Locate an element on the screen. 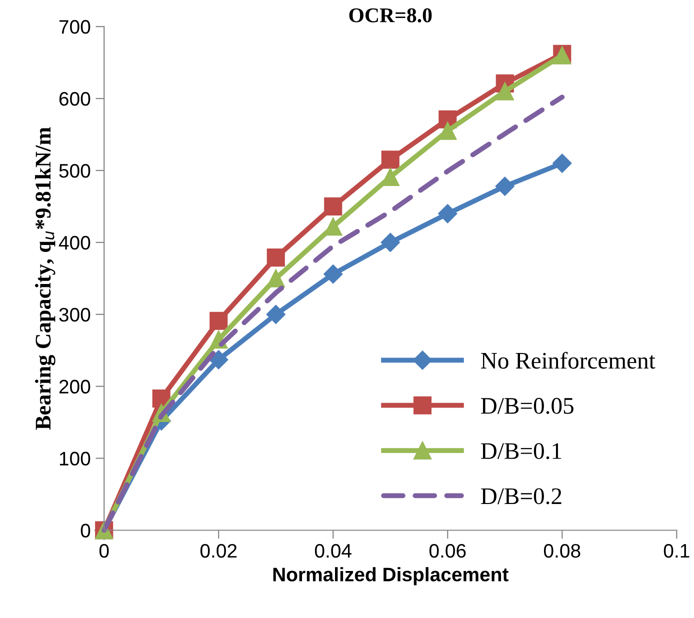 This screenshot has height=618, width=694. y-tick-label: 0 is located at coordinates (85, 531).